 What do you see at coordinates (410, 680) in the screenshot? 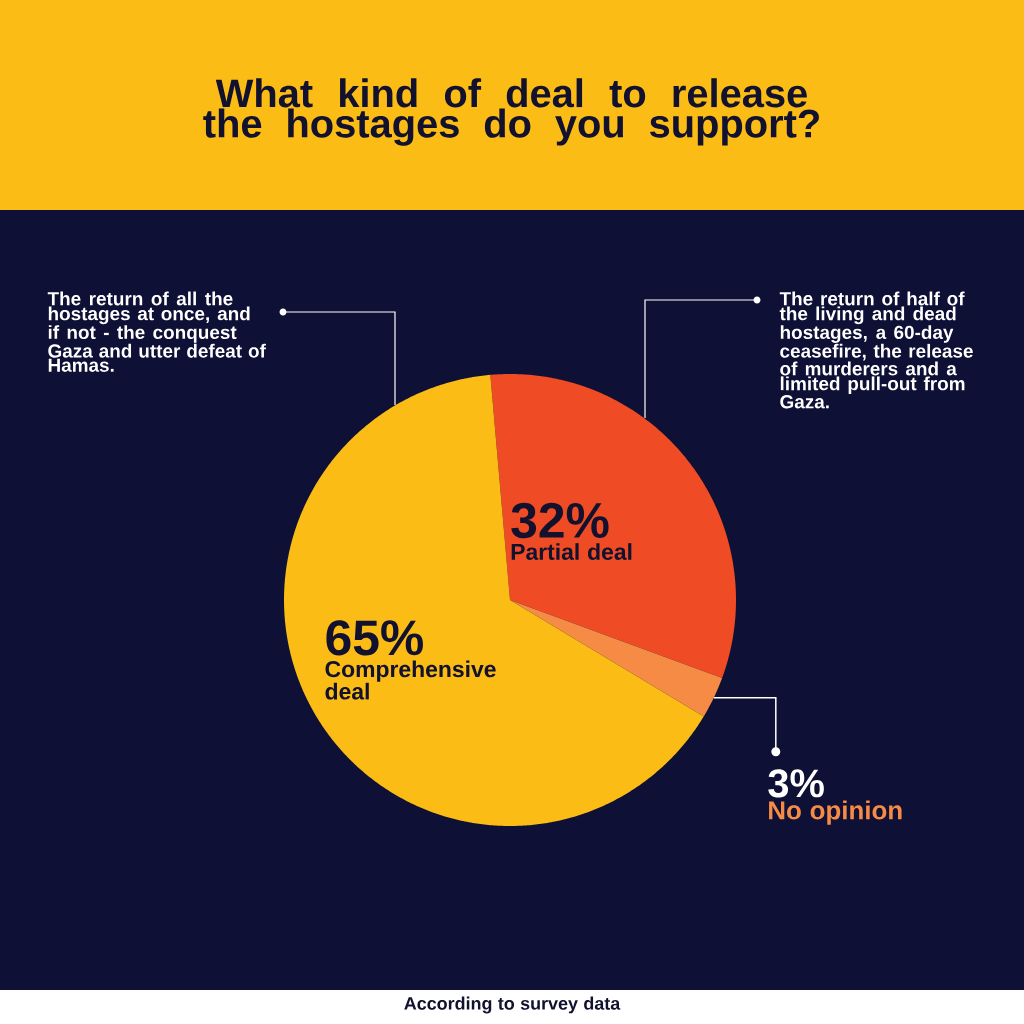
I see `slice-label: Comprehensive deal` at bounding box center [410, 680].